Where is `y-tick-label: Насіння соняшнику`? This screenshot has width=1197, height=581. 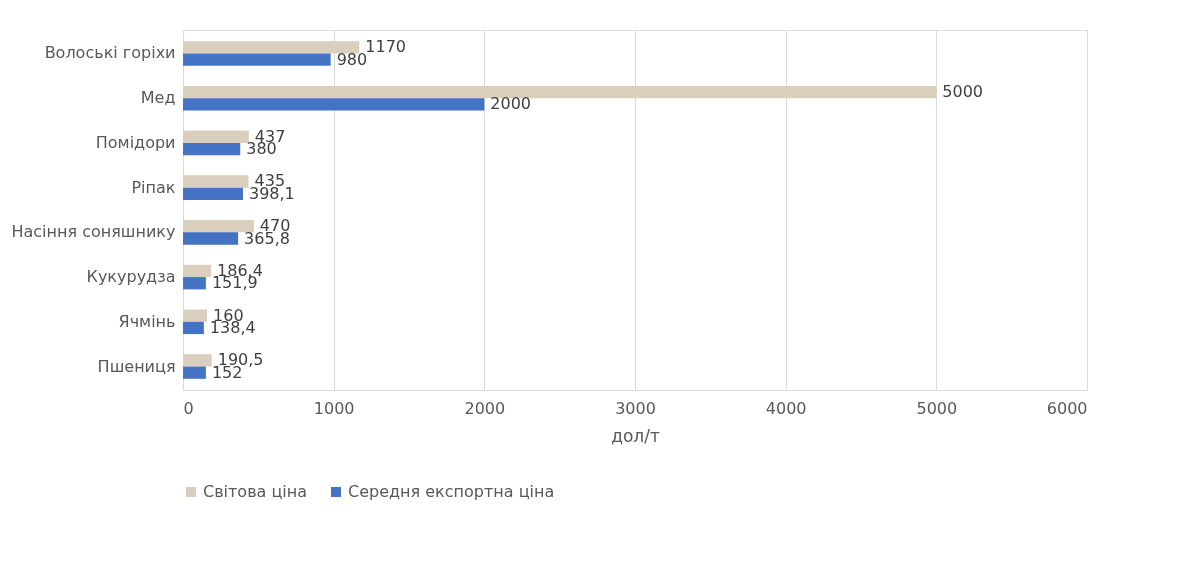 y-tick-label: Насіння соняшнику is located at coordinates (93, 232).